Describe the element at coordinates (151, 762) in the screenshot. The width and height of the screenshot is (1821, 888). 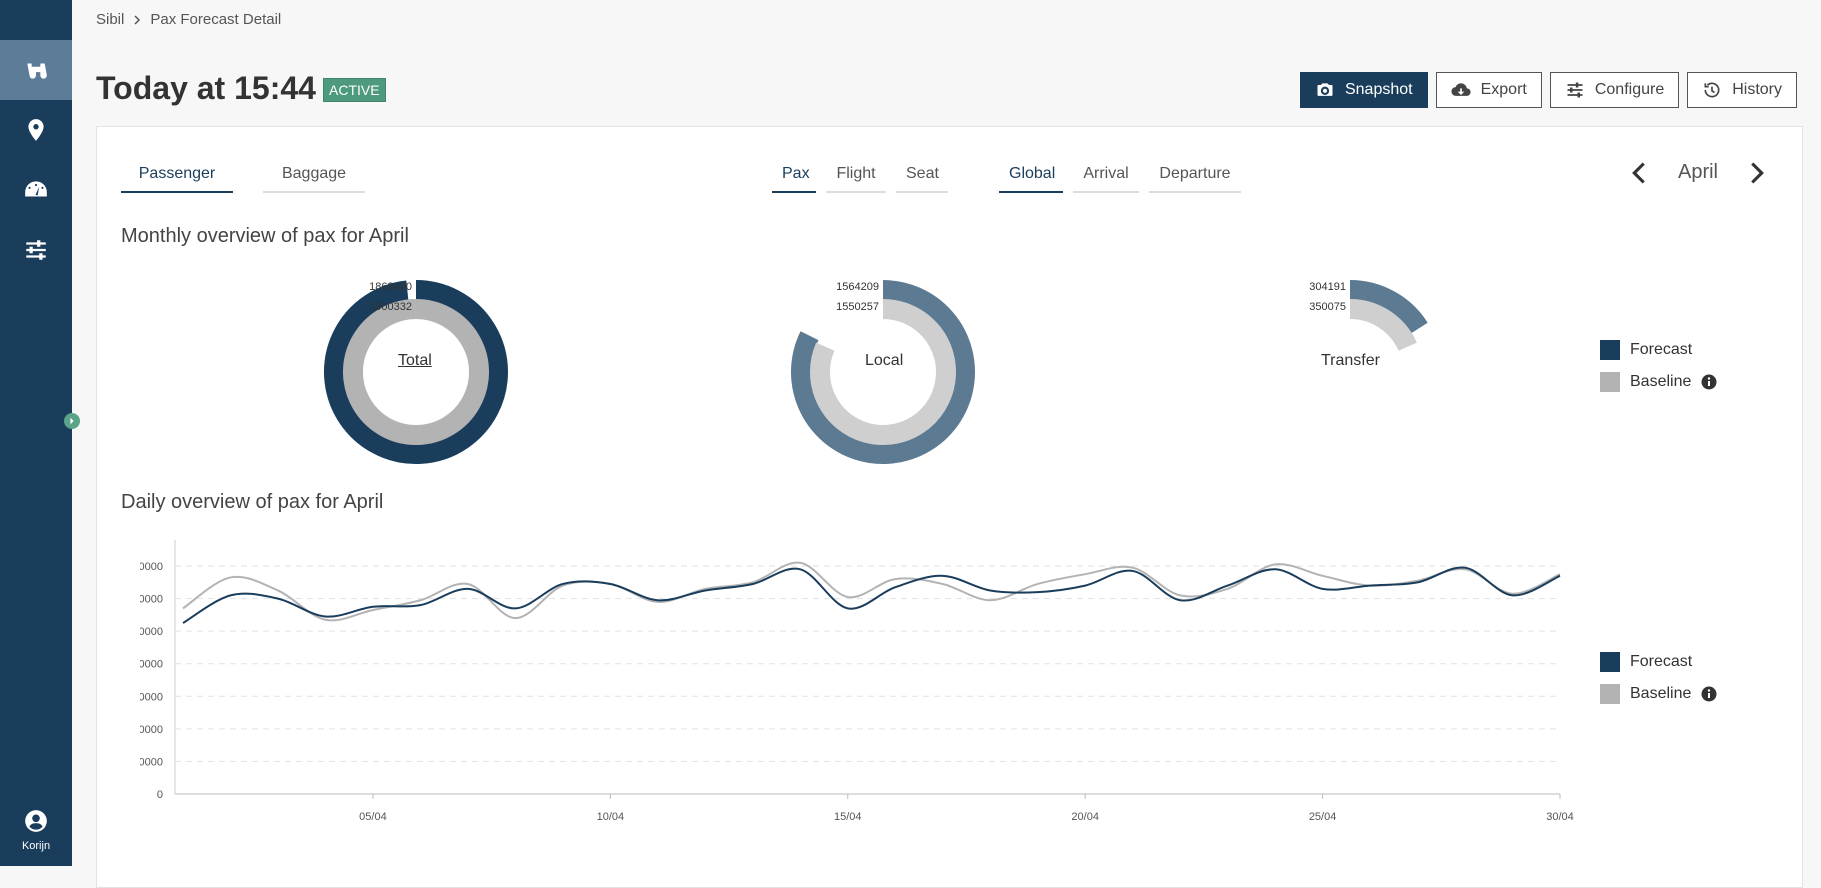
I see `y-tick-label: 10000` at that location.